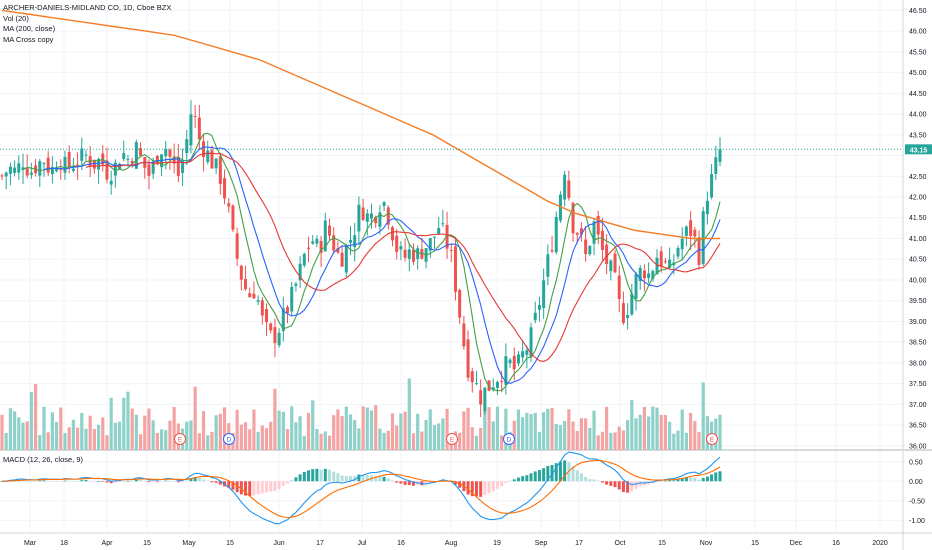 The image size is (932, 550). I want to click on ma-cross-indicator-label: MA Cross copy, so click(28, 39).